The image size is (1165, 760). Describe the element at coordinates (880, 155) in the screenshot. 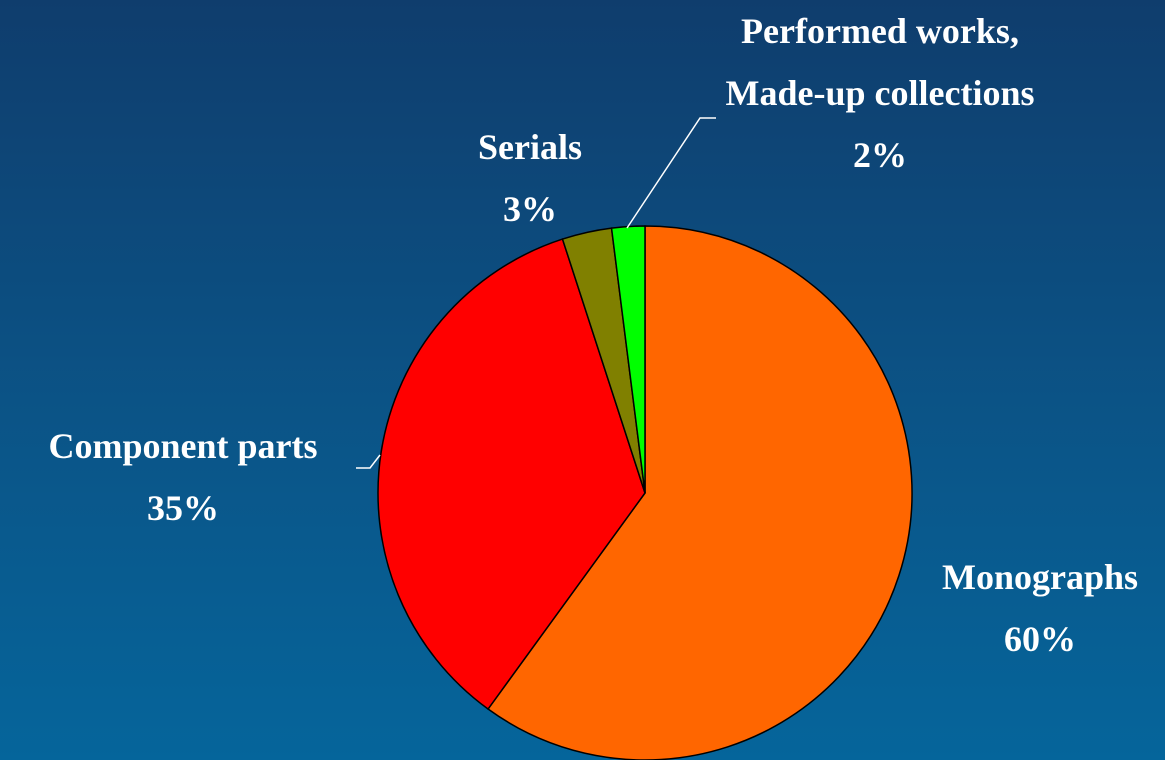

I see `value-label: 2%` at that location.